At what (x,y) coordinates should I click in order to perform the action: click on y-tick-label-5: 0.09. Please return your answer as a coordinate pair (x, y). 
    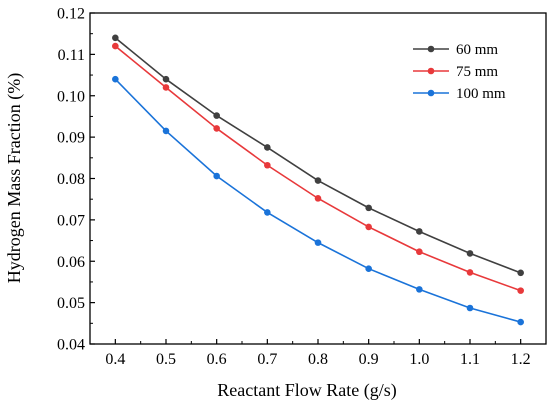
    Looking at the image, I should click on (71, 138).